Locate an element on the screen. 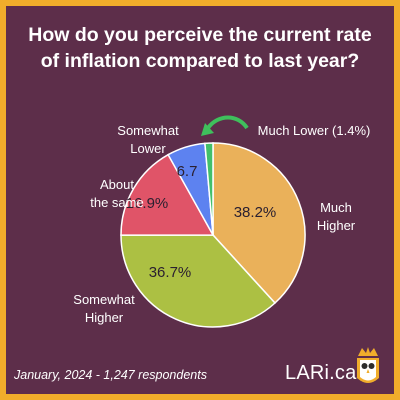 This screenshot has height=400, width=400. slice-category-label: the same is located at coordinates (116, 202).